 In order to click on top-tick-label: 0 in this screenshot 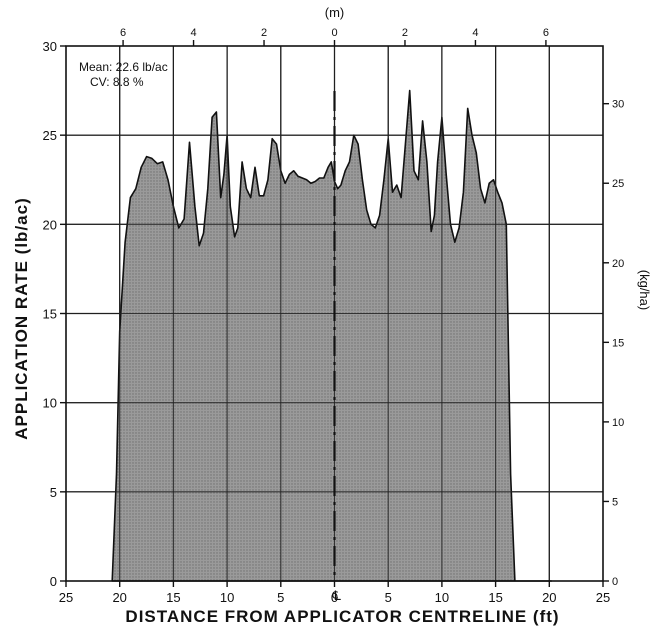, I will do `click(334, 33)`.